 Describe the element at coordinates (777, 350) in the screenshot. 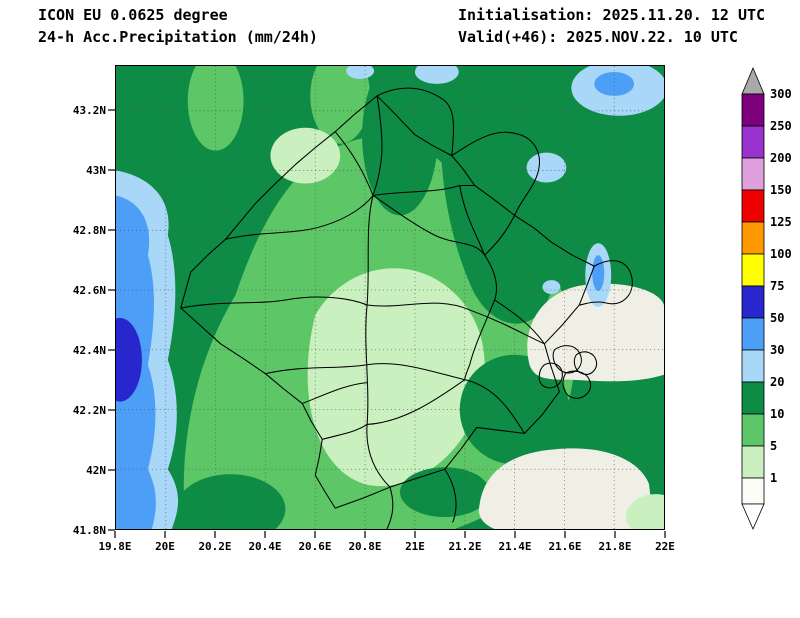

I see `colorbar-label: 30` at that location.